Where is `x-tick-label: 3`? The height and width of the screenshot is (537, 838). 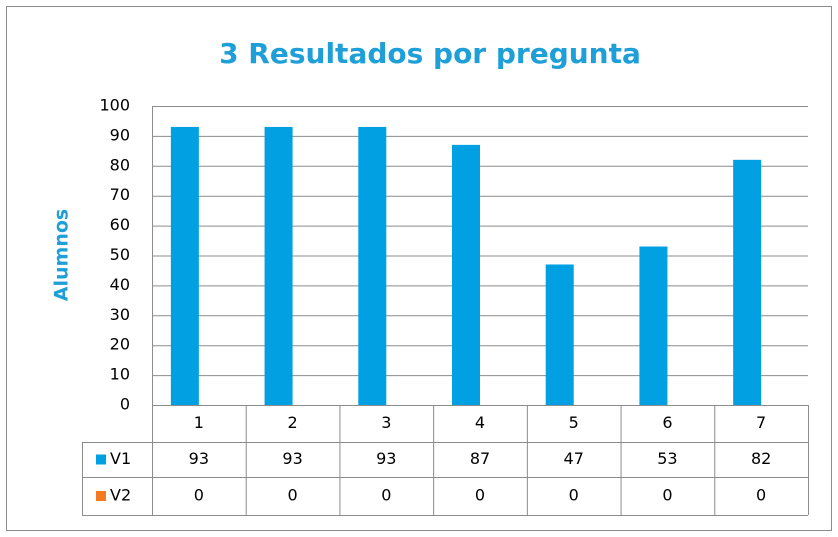 x-tick-label: 3 is located at coordinates (386, 422).